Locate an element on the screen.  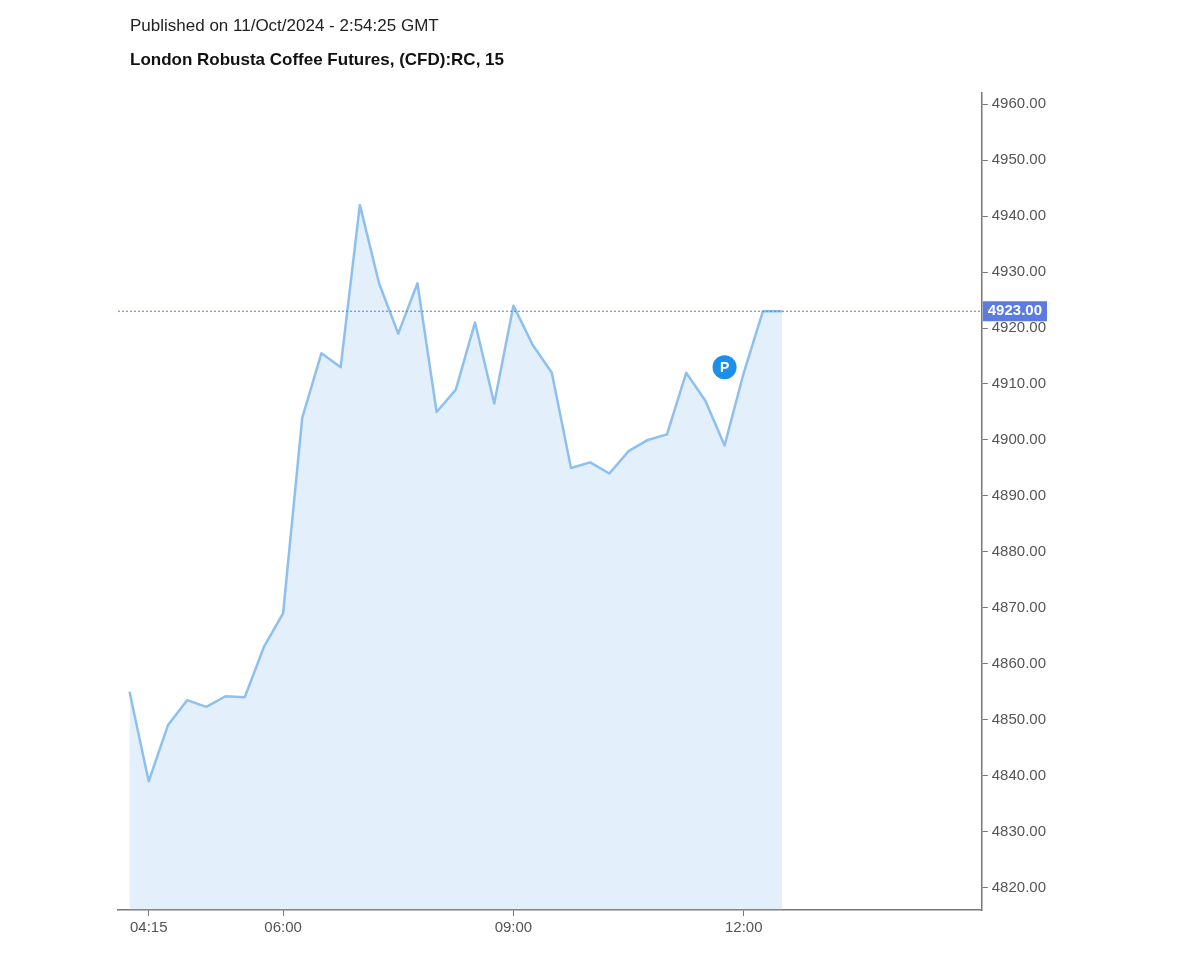
y-tick-label: 4860.00 is located at coordinates (1019, 662).